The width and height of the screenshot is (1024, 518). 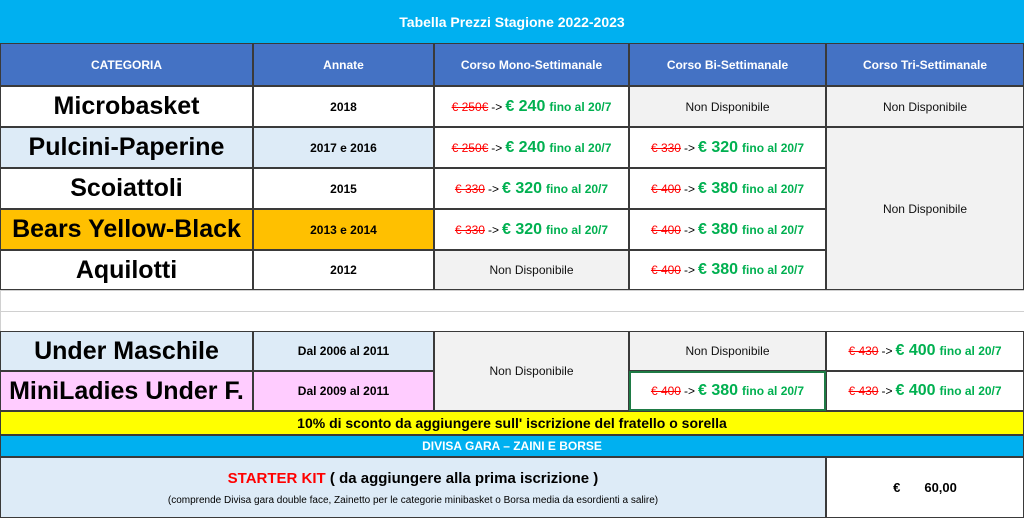 What do you see at coordinates (531, 371) in the screenshot?
I see `na-mono-merged: Non Disponibile` at bounding box center [531, 371].